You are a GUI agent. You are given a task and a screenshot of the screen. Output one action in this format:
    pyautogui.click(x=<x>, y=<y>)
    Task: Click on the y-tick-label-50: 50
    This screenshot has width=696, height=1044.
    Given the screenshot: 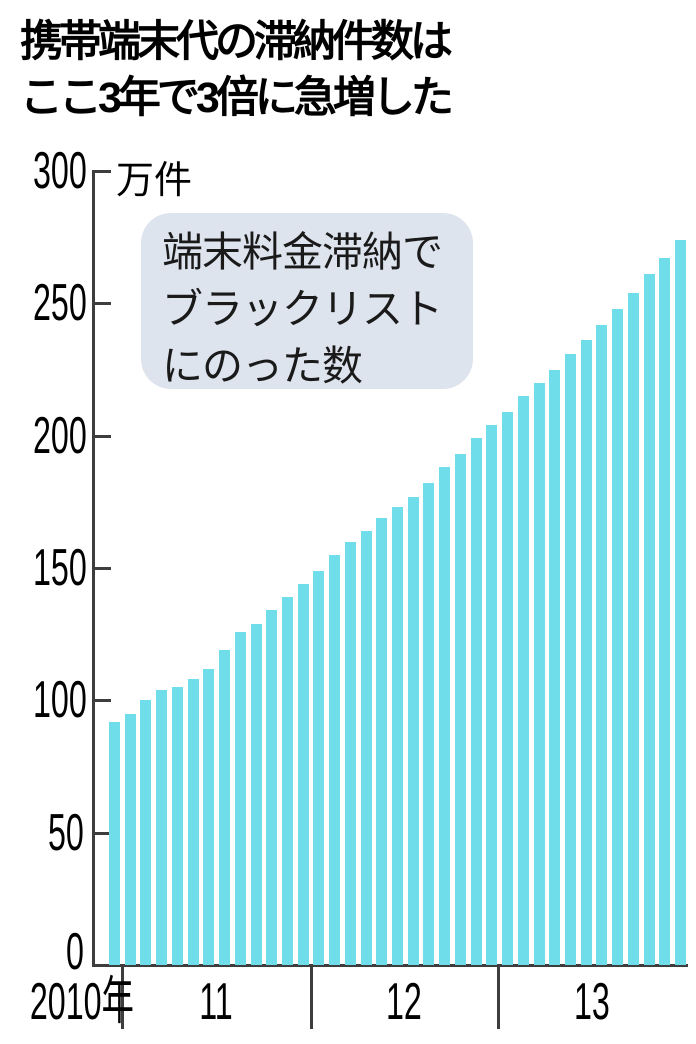 What is the action you would take?
    pyautogui.click(x=66, y=832)
    